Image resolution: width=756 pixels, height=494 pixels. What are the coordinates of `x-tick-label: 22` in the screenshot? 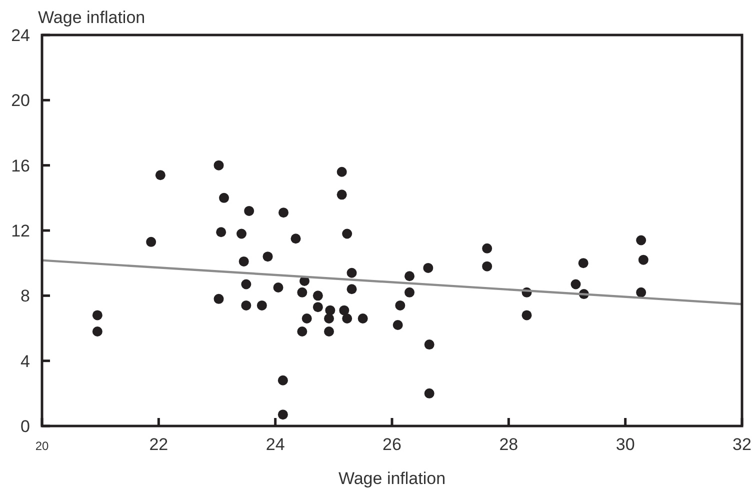 It's located at (158, 444).